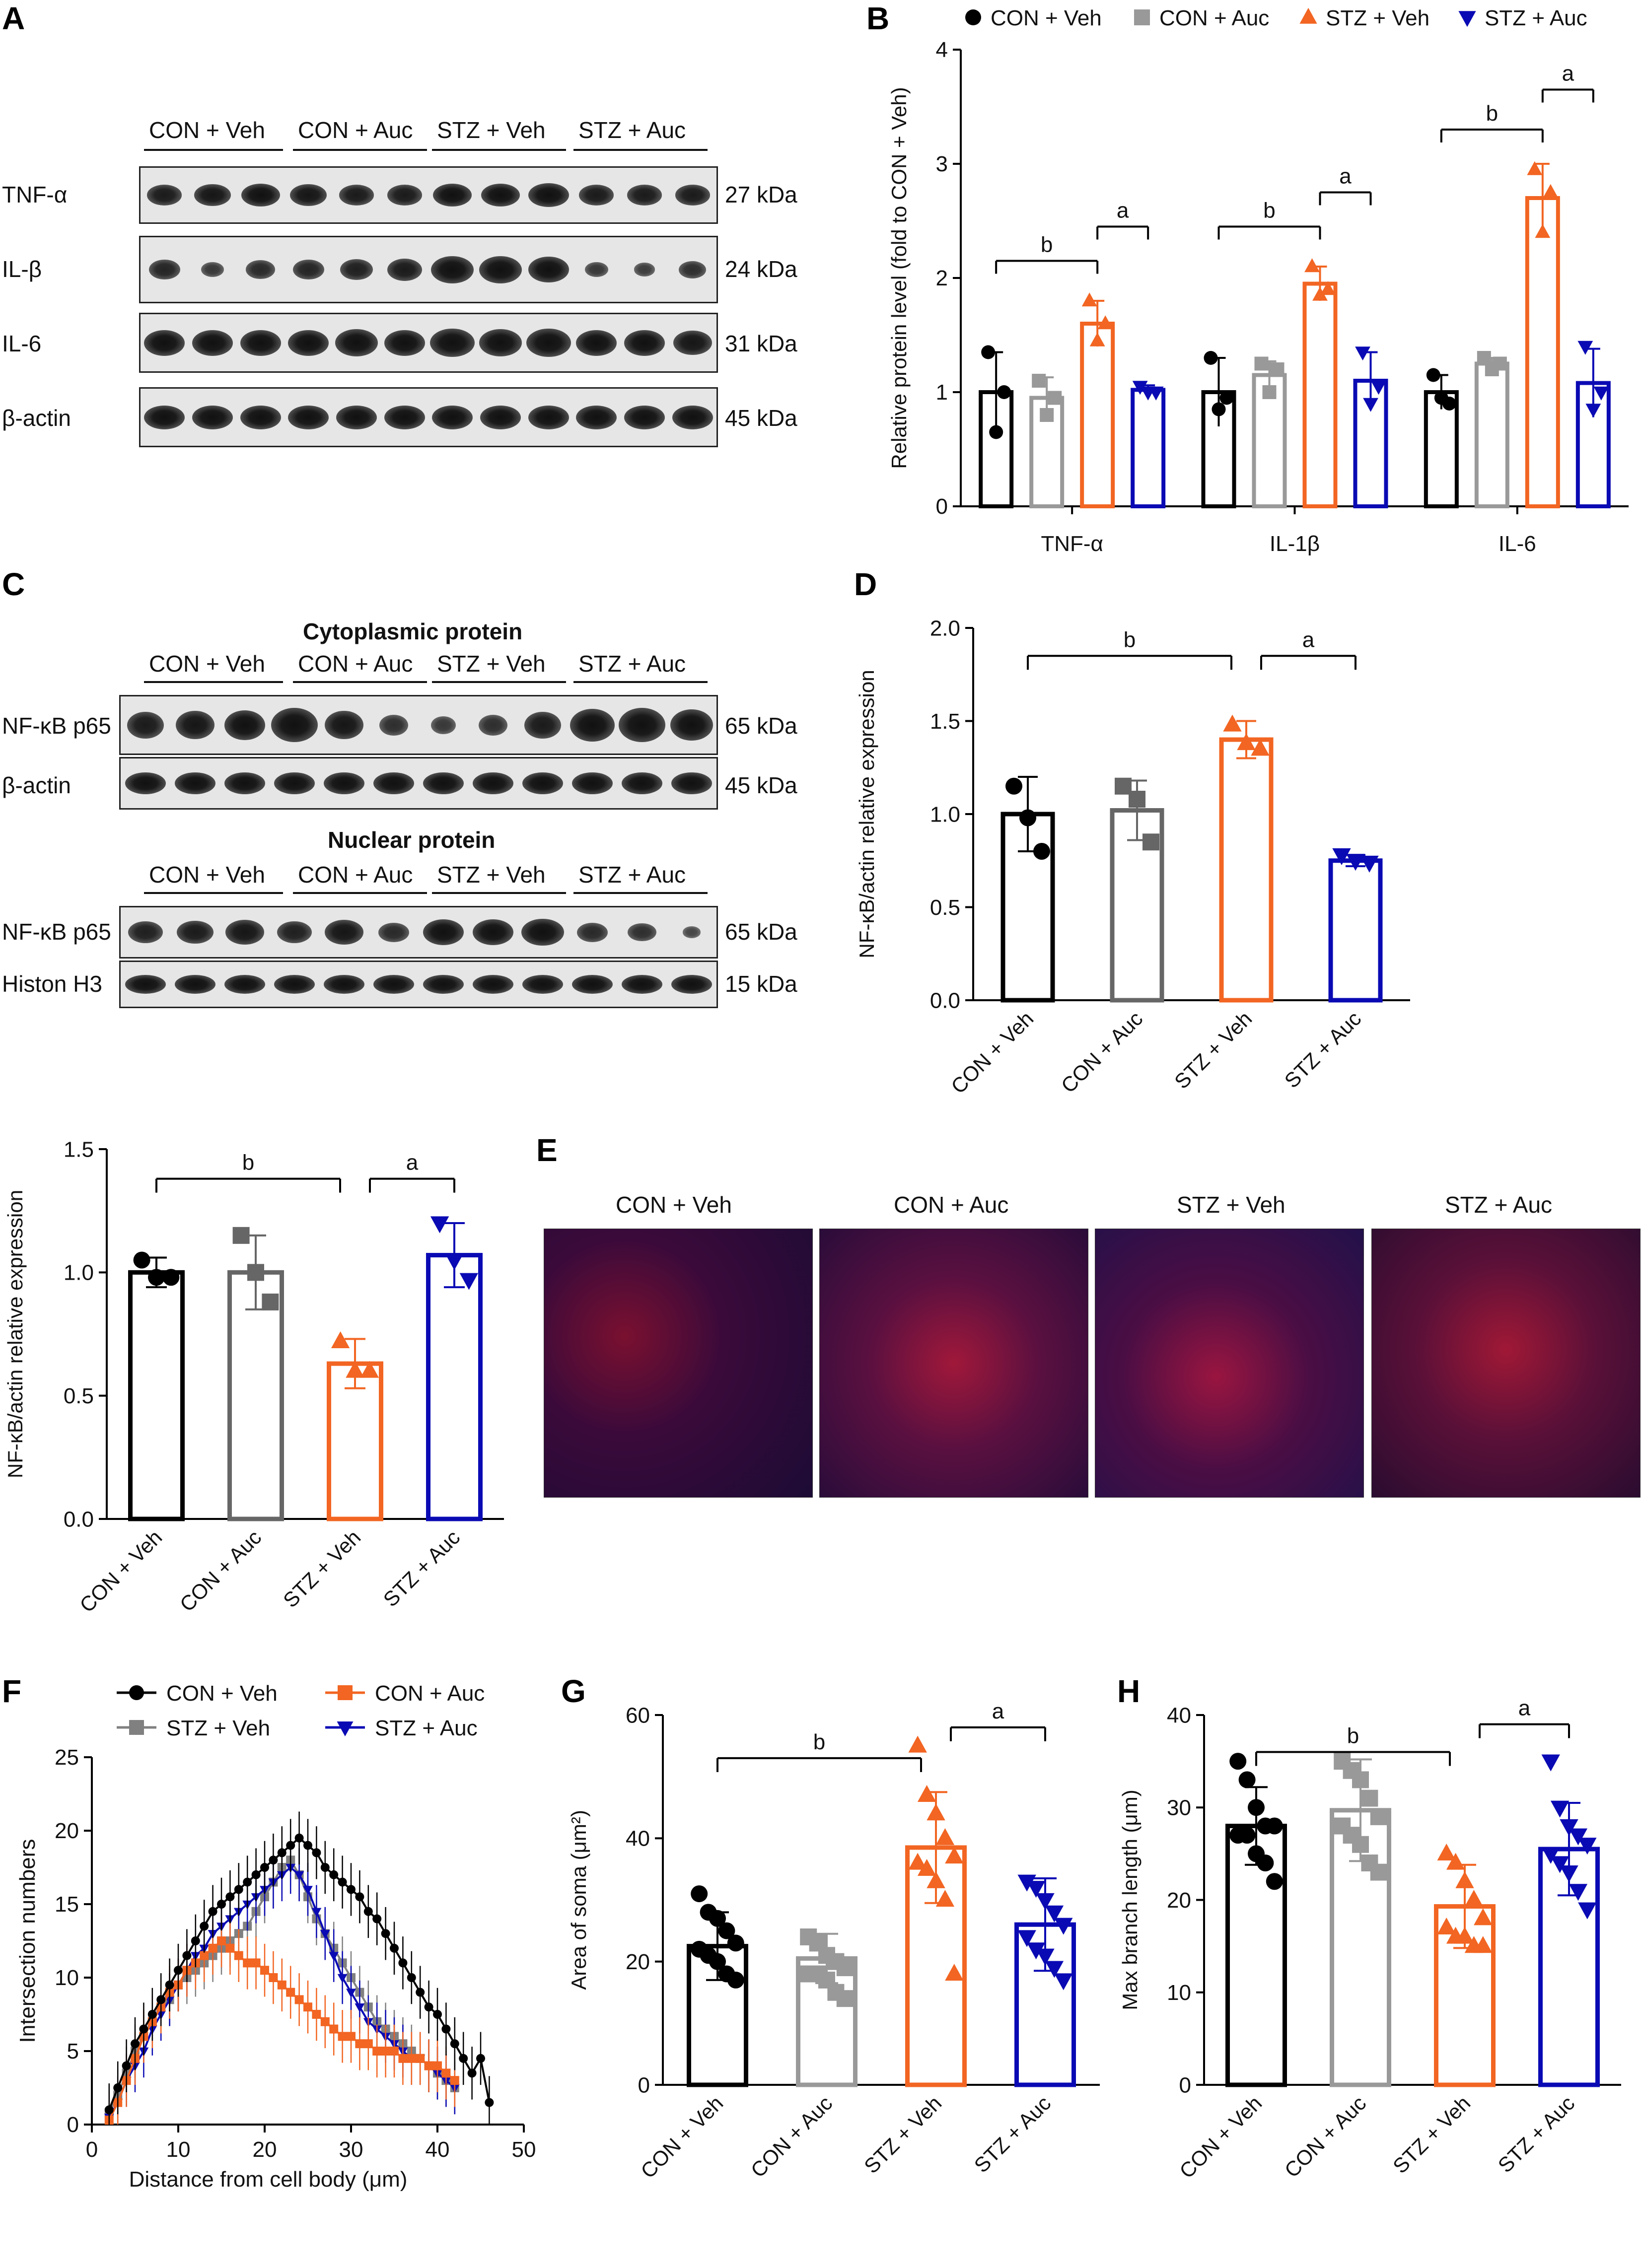  Describe the element at coordinates (632, 664) in the screenshot. I see `blot-c-cyto-group-4: STZ + Auc` at that location.